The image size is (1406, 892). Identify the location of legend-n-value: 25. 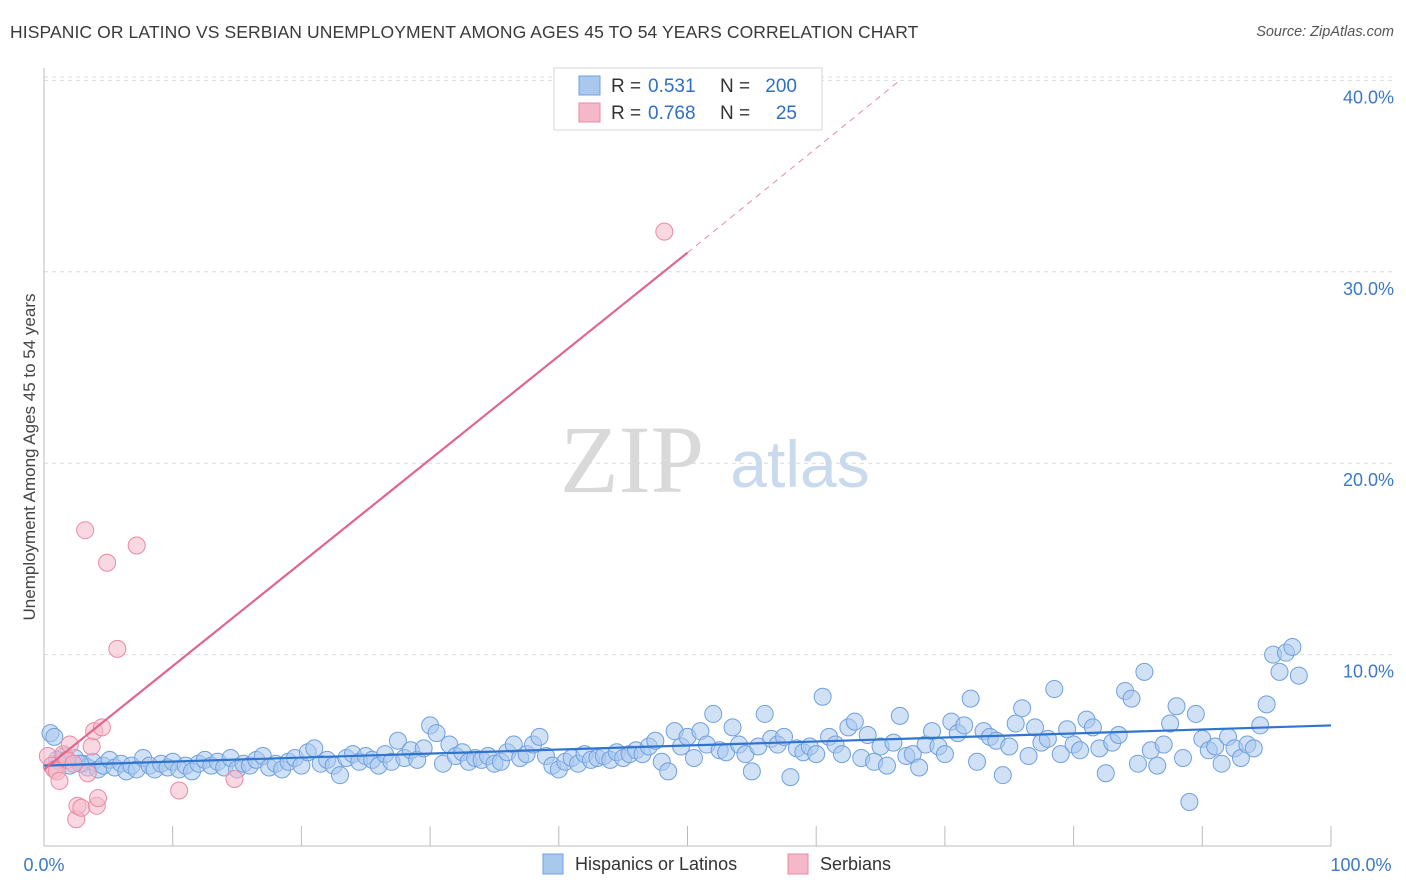
(786, 113).